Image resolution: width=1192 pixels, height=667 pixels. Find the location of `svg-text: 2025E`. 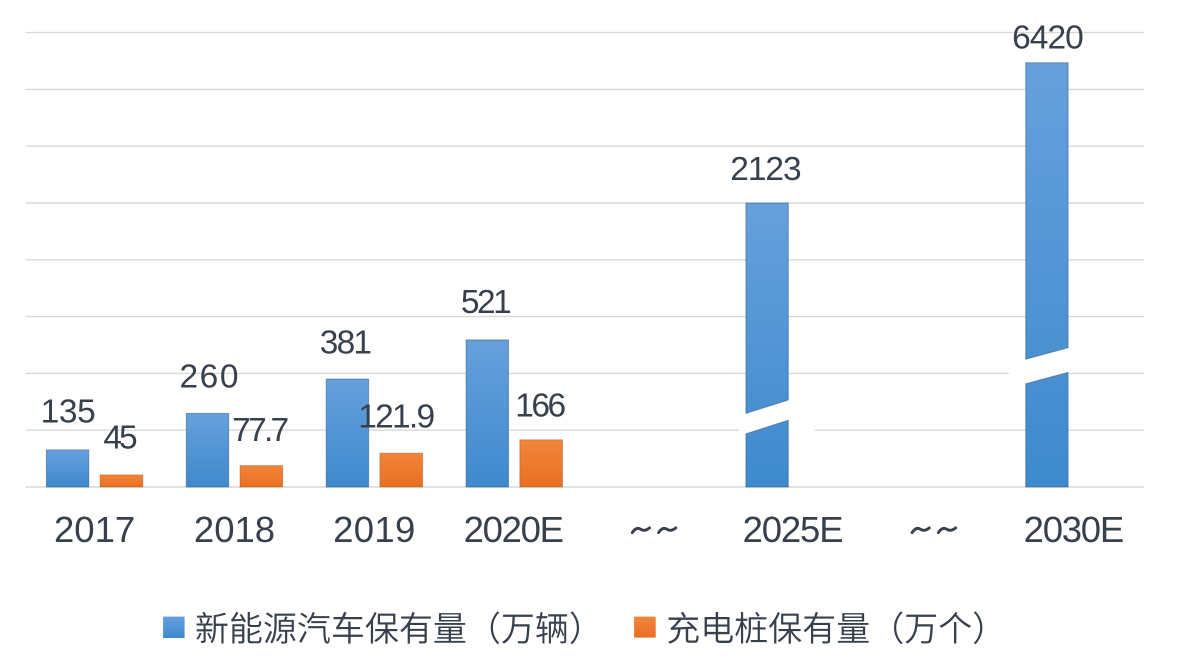

svg-text: 2025E is located at coordinates (793, 529).